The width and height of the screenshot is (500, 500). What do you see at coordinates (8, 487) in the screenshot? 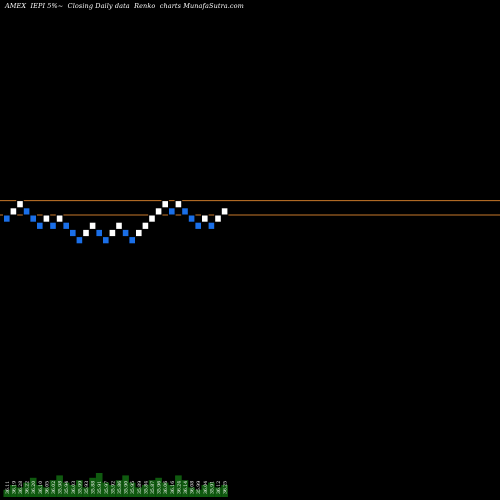
I see `volume-label: 36.11` at bounding box center [8, 487].